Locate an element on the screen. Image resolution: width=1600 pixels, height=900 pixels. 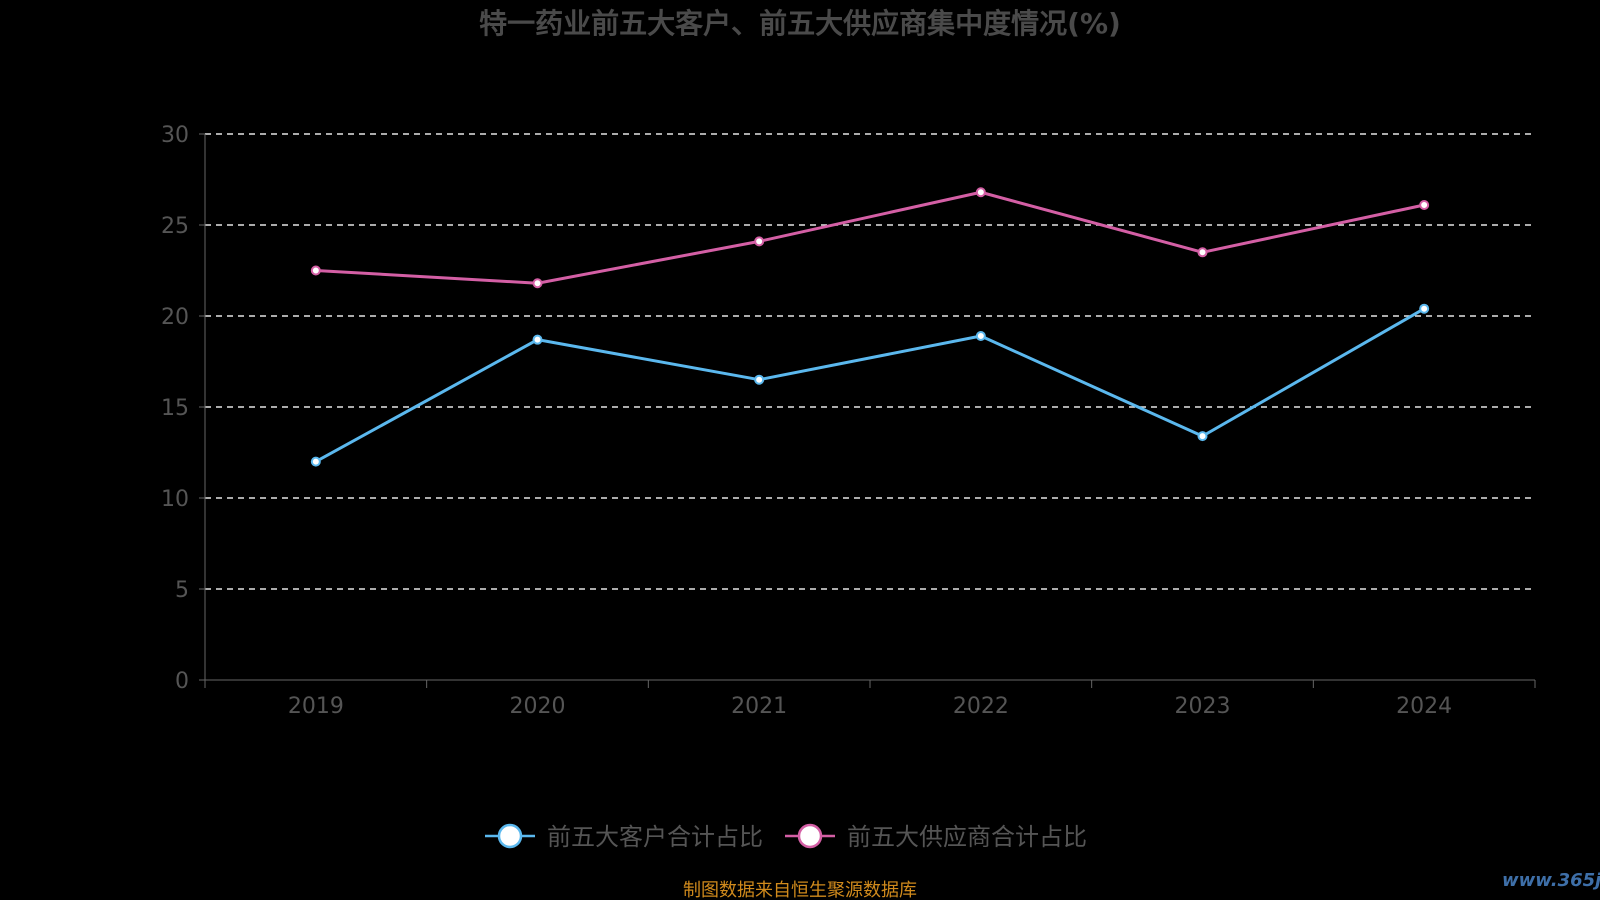
x-tick-label: 2020 is located at coordinates (538, 706).